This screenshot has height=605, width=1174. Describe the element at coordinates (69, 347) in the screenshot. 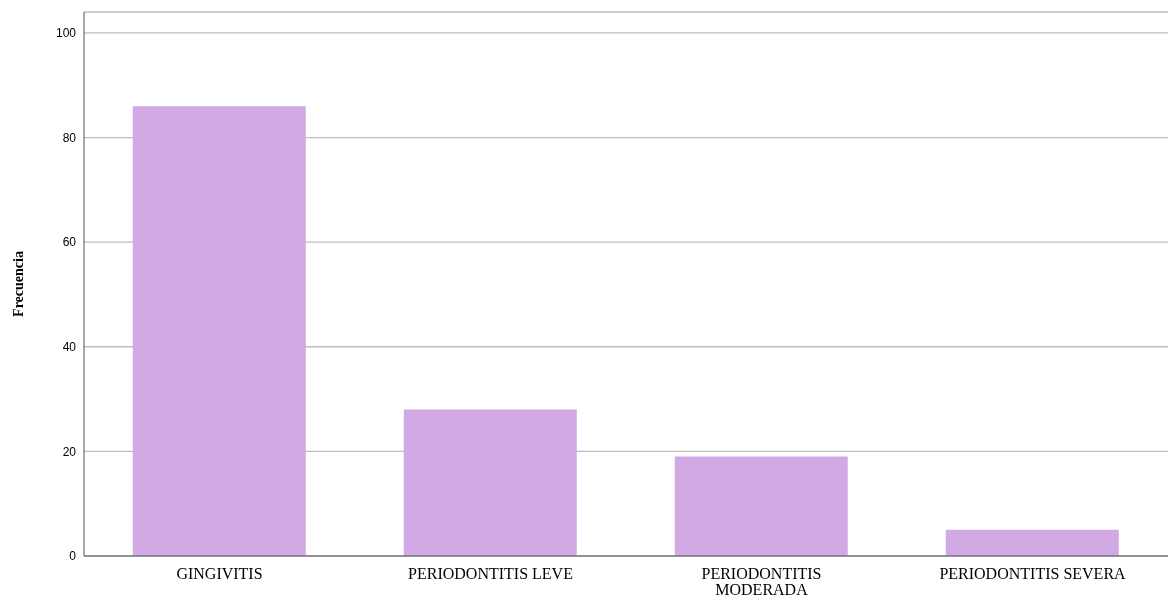

I see `y-tick-label: 40` at that location.